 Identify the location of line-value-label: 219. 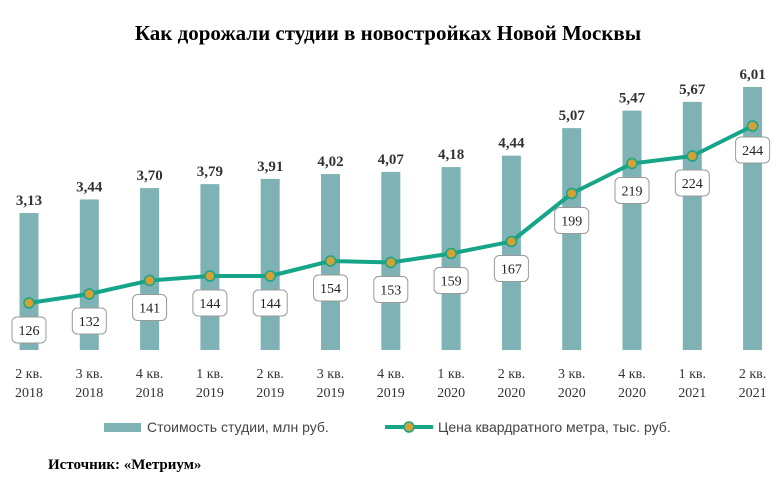
(632, 192).